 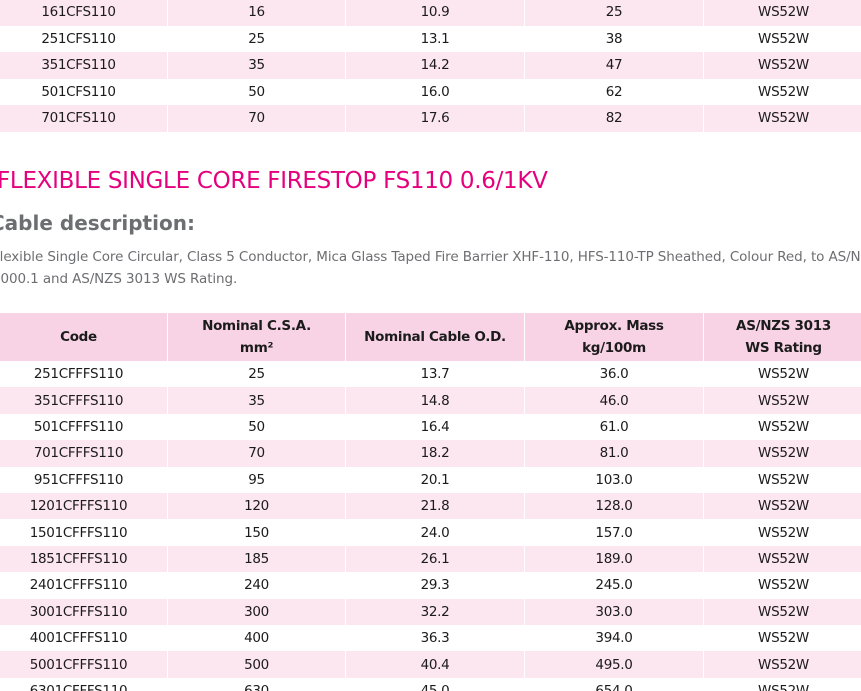 I want to click on header-cell: Nominal Cable O.D., so click(x=435, y=337).